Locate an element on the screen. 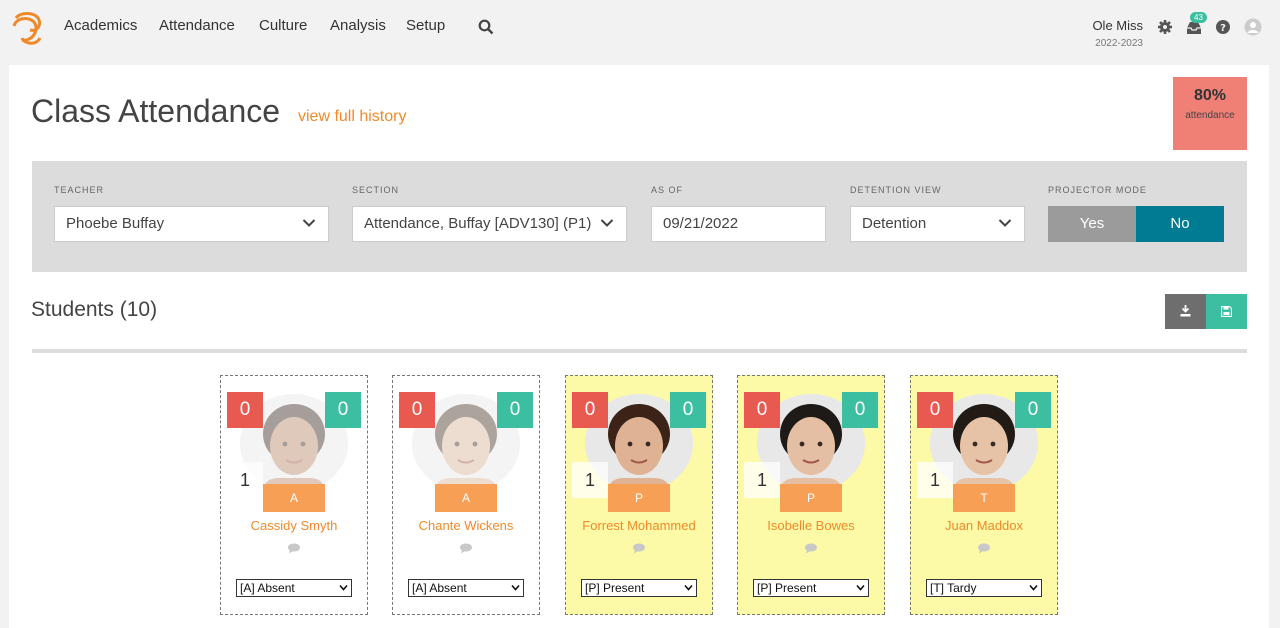 This screenshot has width=1280, height=628. student-card: 0 0 A Chante Wickens [A] Absent is located at coordinates (466, 495).